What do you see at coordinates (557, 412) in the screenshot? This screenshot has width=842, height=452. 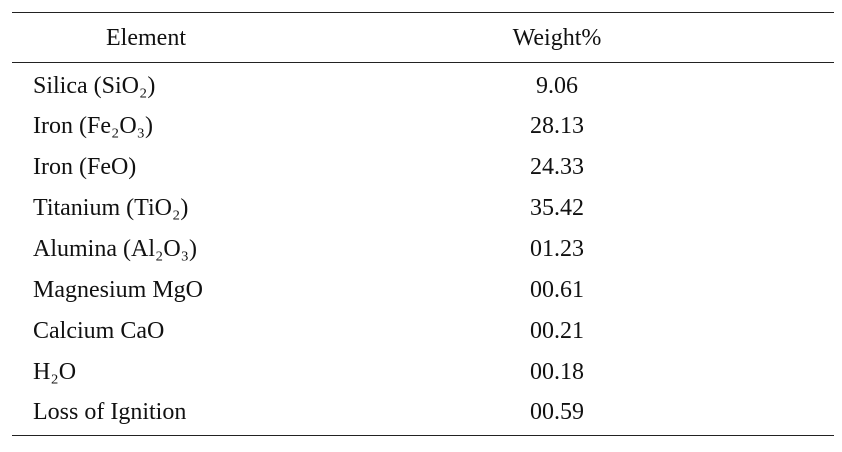 I see `weight-cell: 00.59` at bounding box center [557, 412].